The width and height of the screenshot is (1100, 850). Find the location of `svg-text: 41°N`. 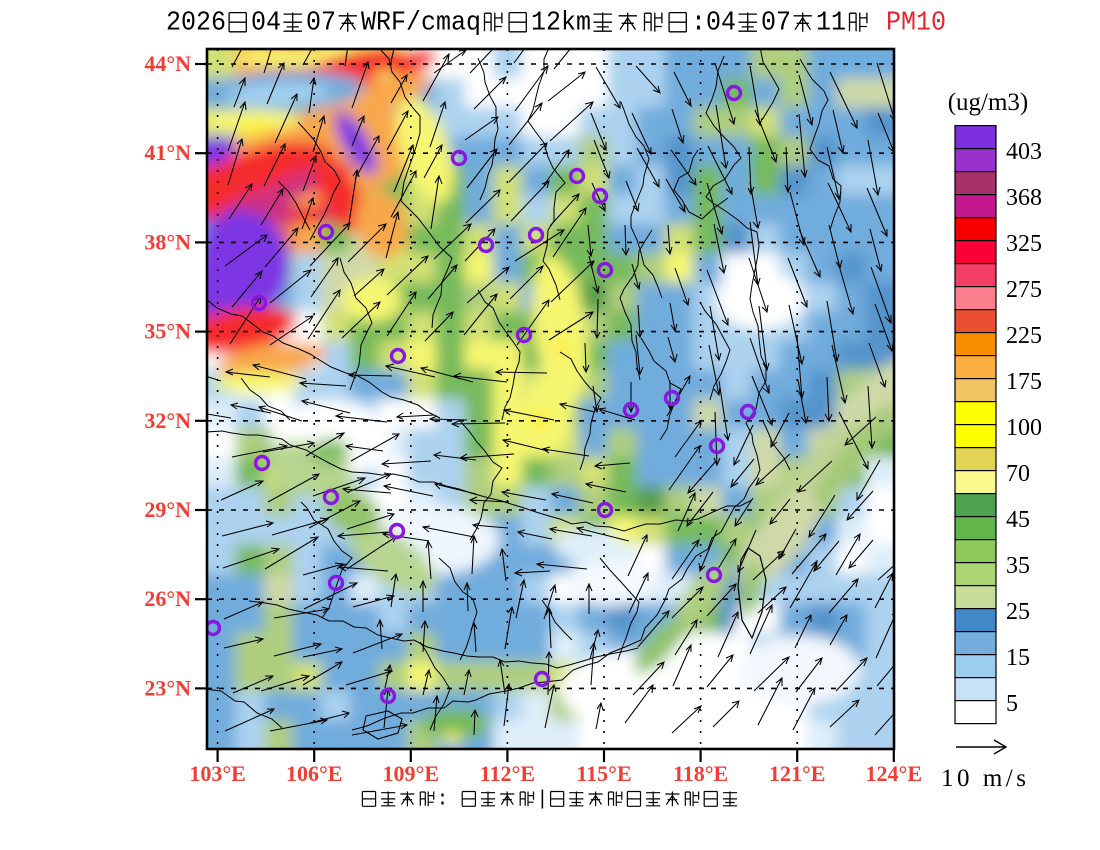

svg-text: 41°N is located at coordinates (167, 152).